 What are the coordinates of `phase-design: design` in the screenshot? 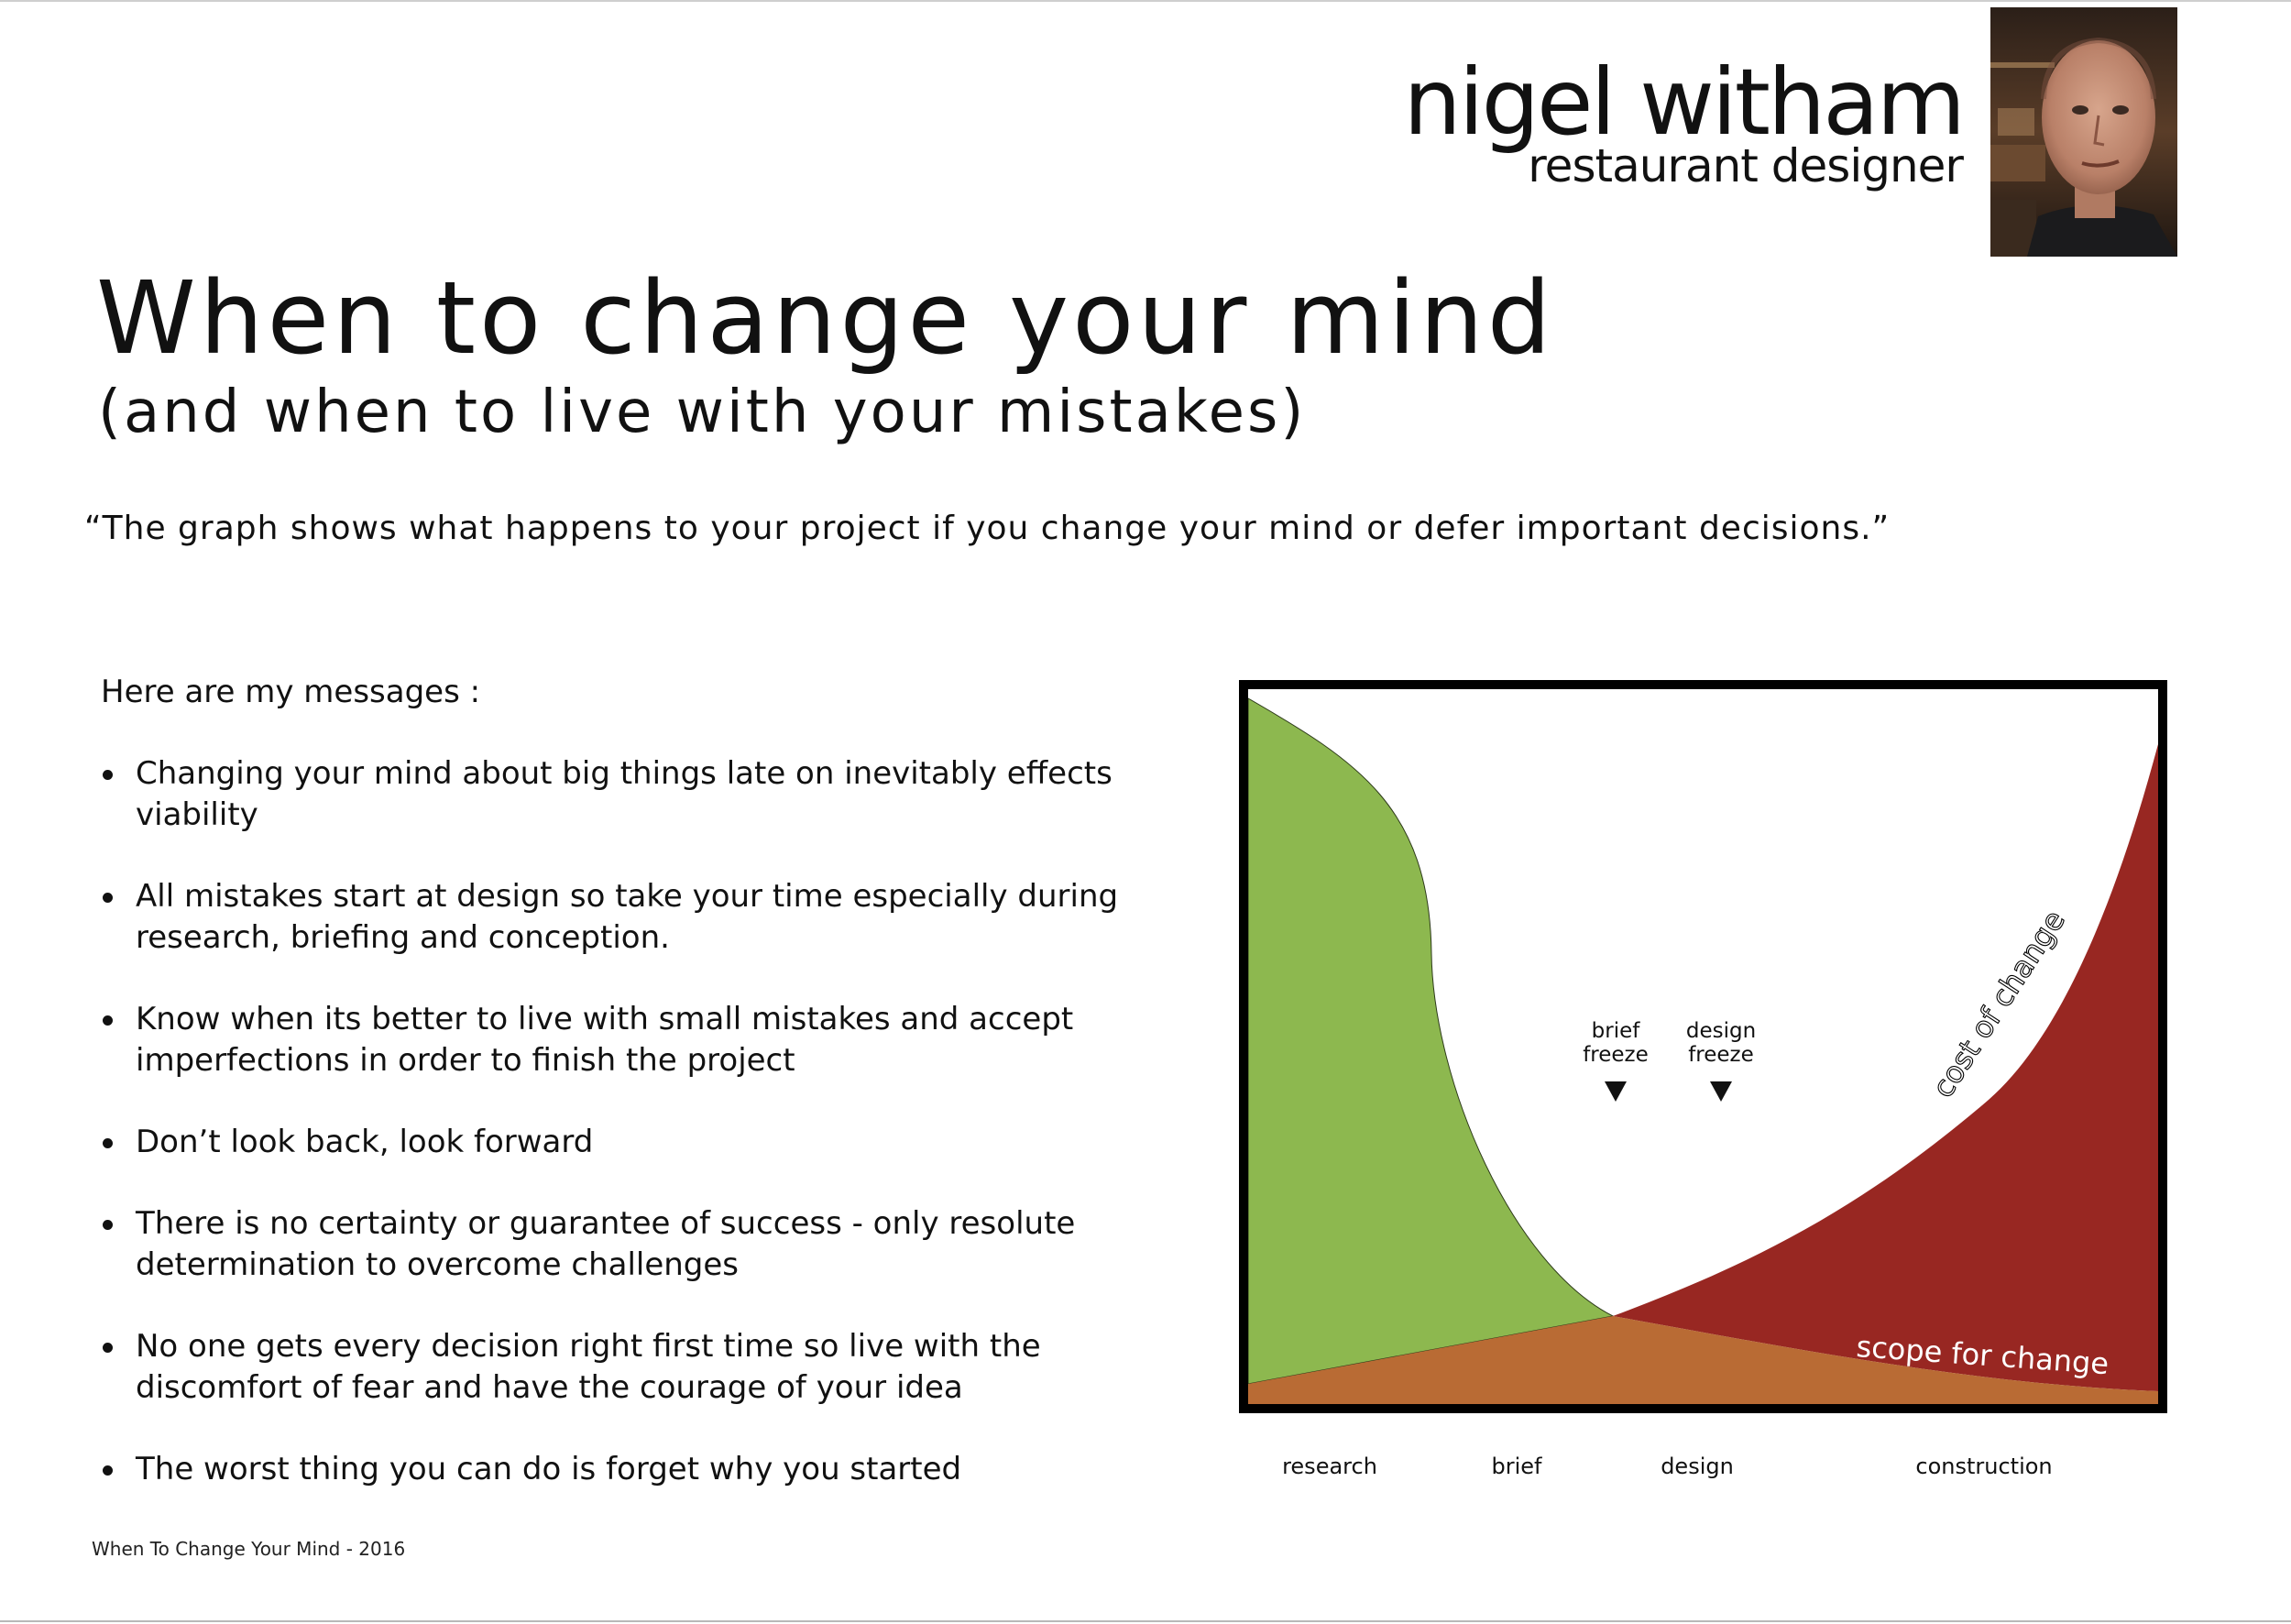 It's located at (1698, 1466).